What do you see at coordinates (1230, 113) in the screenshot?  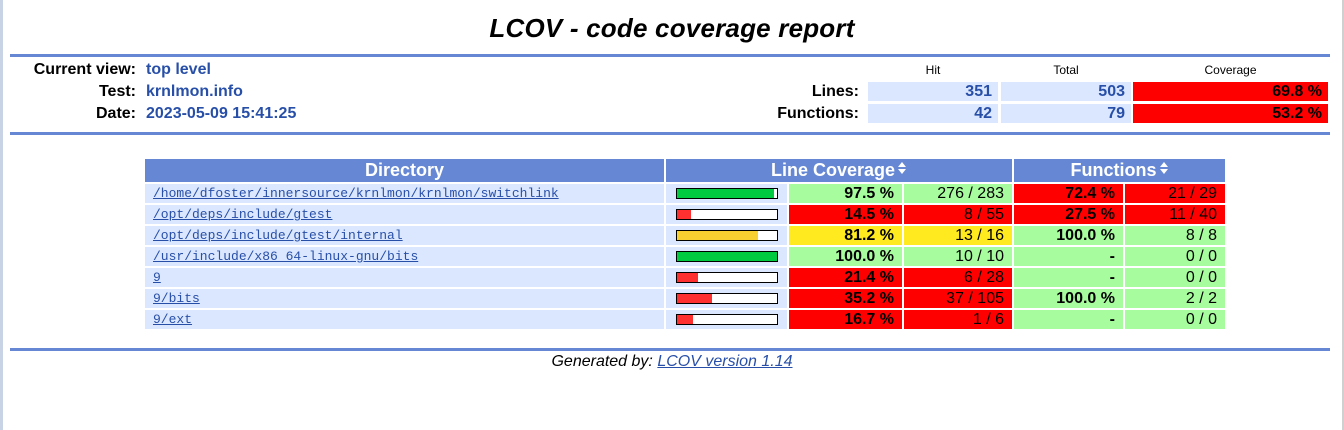 I see `summary-functions-coverage: 53.2 %` at bounding box center [1230, 113].